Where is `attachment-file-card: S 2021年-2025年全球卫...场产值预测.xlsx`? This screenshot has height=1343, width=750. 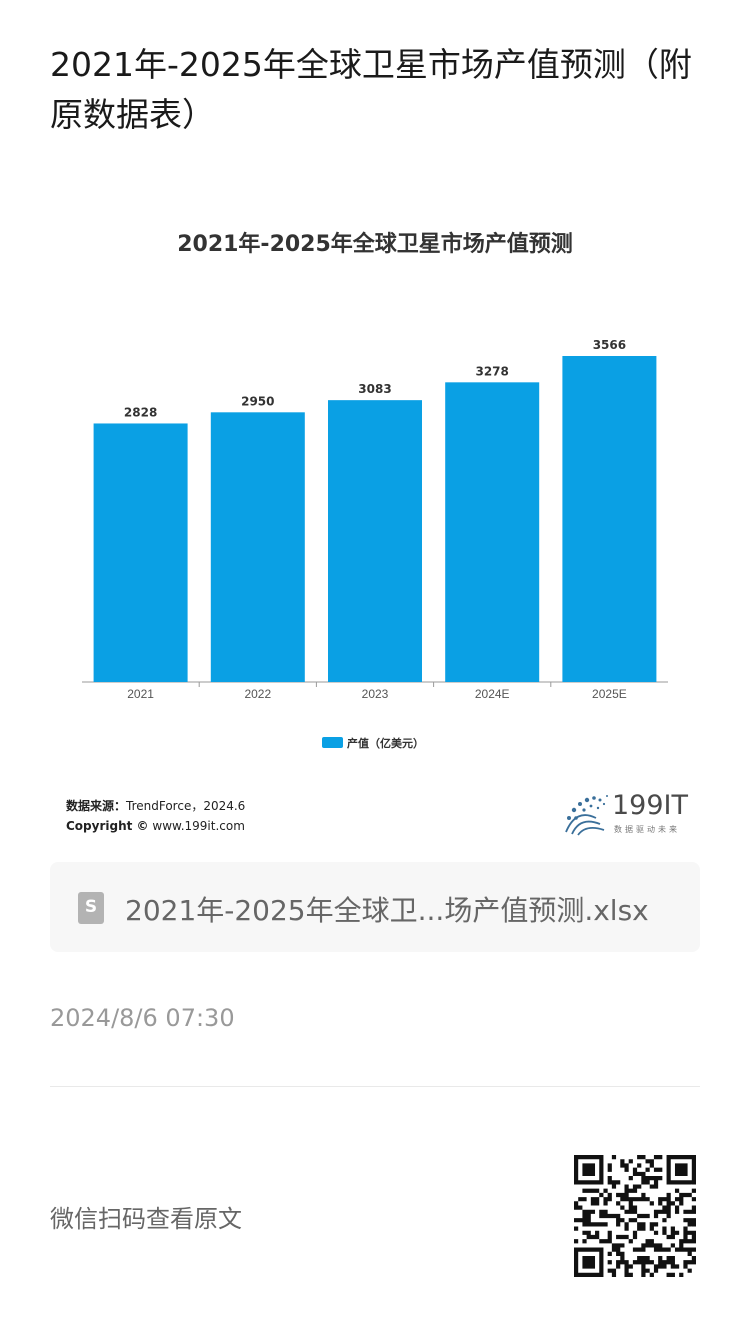 attachment-file-card: S 2021年-2025年全球卫...场产值预测.xlsx is located at coordinates (375, 907).